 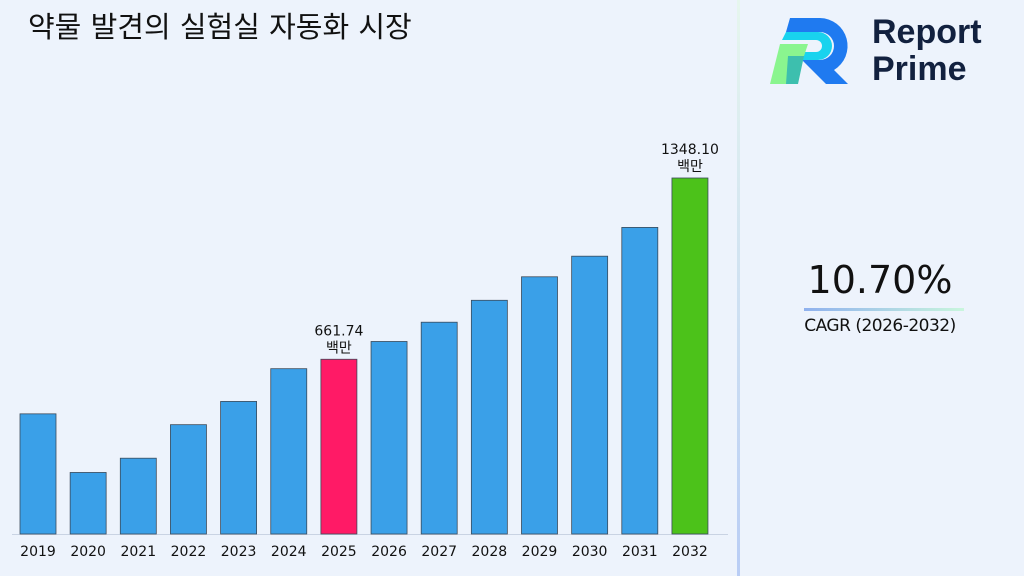 What do you see at coordinates (927, 32) in the screenshot?
I see `logo-text-report: Report` at bounding box center [927, 32].